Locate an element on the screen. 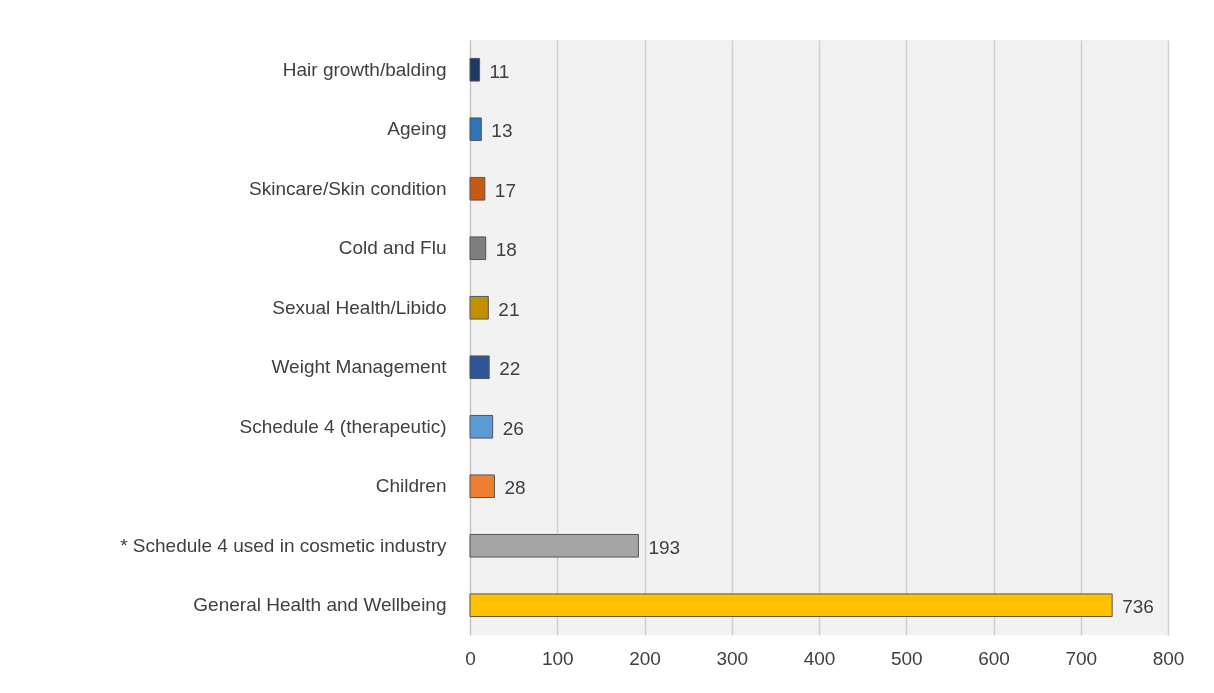 The image size is (1214, 693). data-label: 22 is located at coordinates (510, 369).